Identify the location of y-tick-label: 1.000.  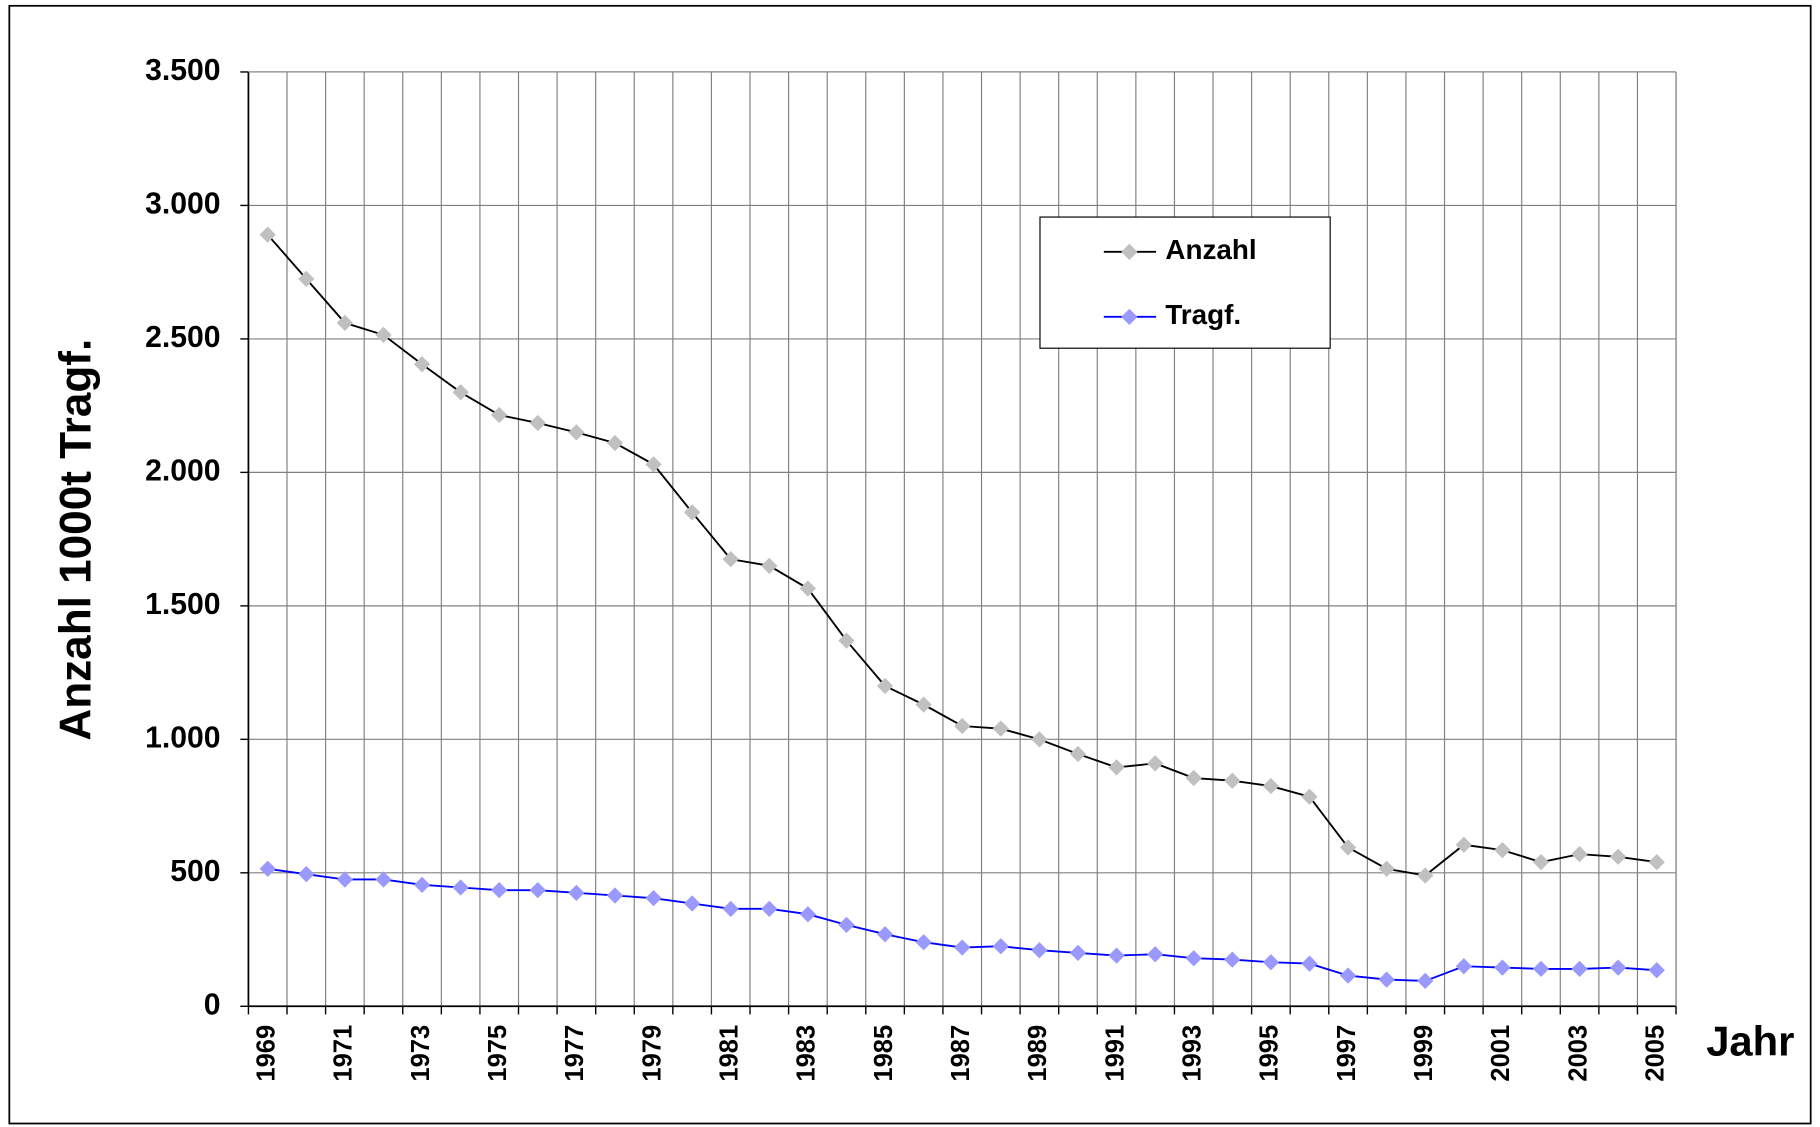
(182, 737).